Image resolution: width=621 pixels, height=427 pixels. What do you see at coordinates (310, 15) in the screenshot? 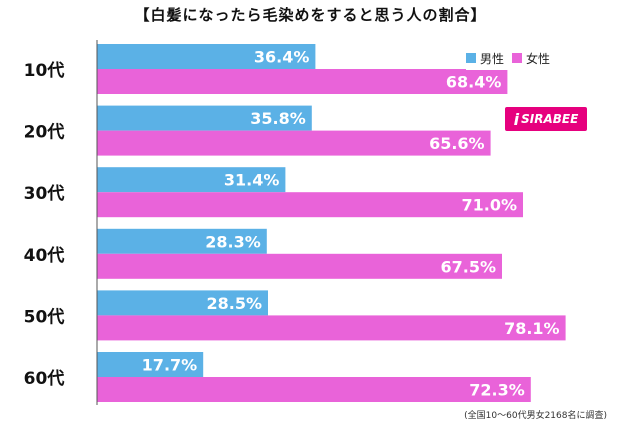
I see `chart-title: 【白髪になったら毛染めをすると思う人の割合】` at bounding box center [310, 15].